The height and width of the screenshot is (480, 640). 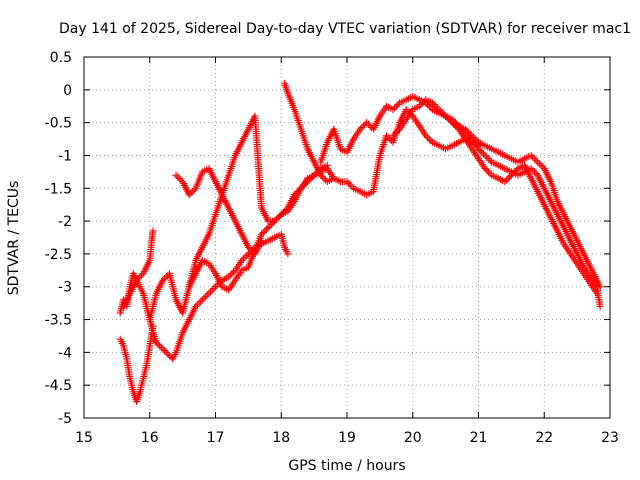 I want to click on x-tick-label: 19, so click(x=347, y=438).